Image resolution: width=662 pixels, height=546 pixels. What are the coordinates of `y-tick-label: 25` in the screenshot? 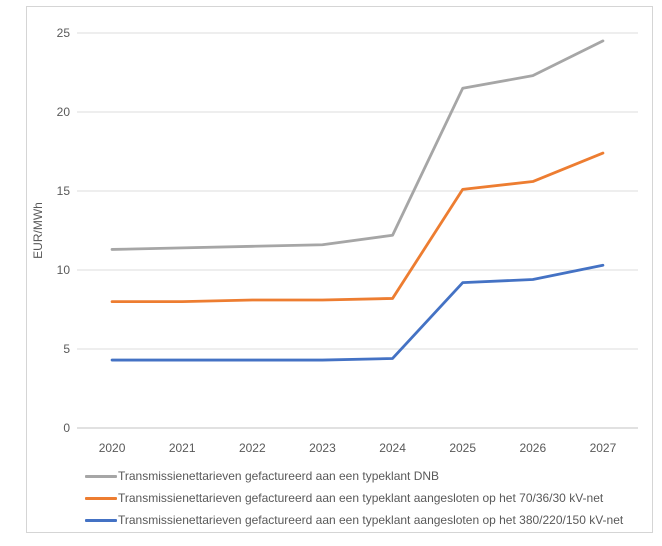 It's located at (64, 33).